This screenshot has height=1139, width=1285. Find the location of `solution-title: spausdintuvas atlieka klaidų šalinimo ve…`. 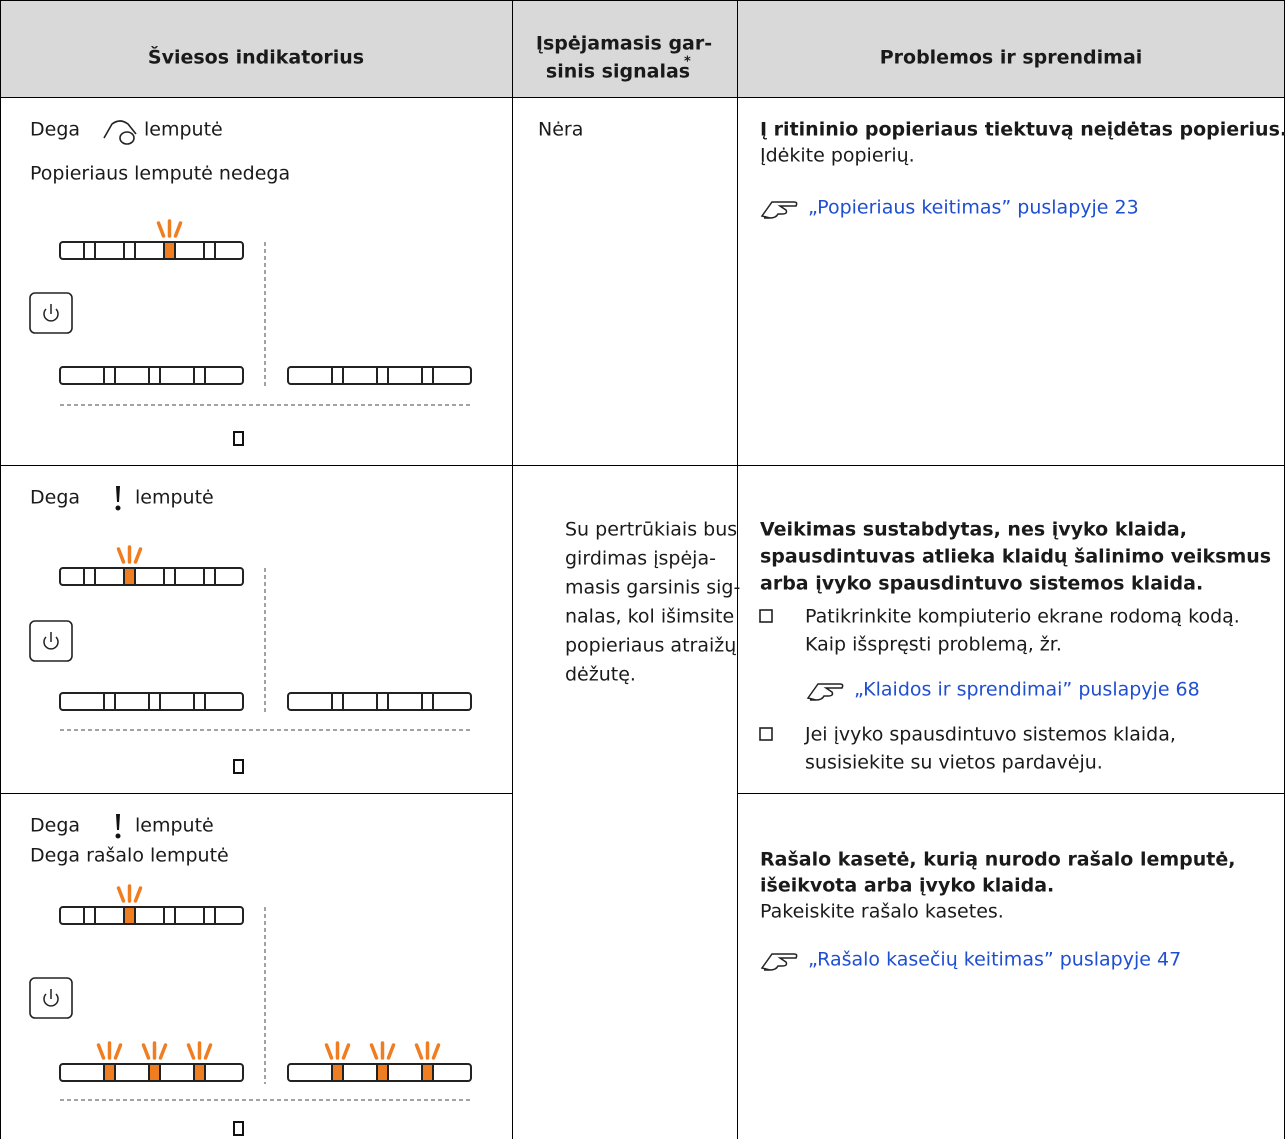

solution-title: spausdintuvas atlieka klaidų šalinimo ve… is located at coordinates (1015, 557).